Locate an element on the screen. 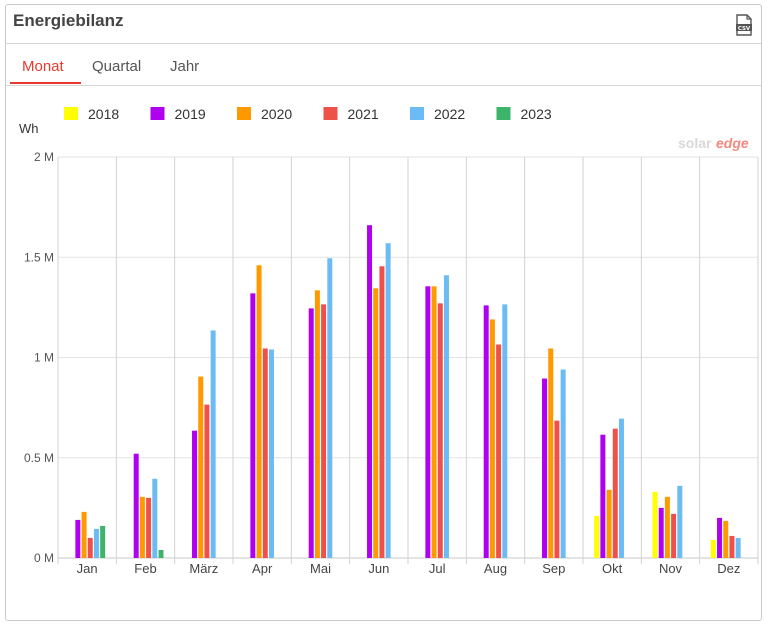  solaredge-logo: solar edge is located at coordinates (713, 143).